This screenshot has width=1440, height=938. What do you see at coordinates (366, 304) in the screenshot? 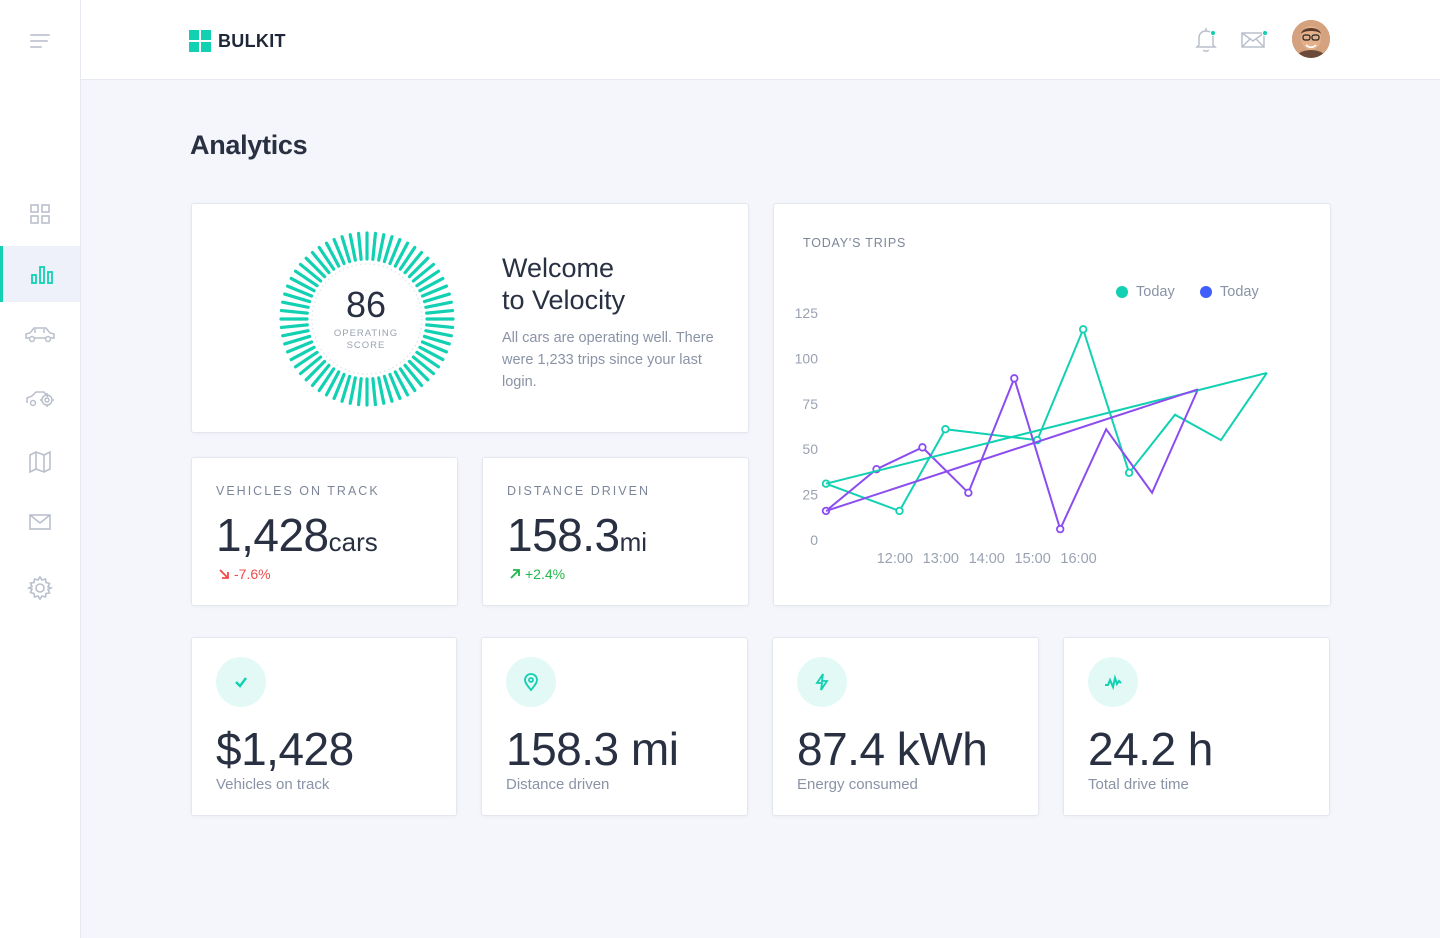
I see `operating-score-value: 86` at bounding box center [366, 304].